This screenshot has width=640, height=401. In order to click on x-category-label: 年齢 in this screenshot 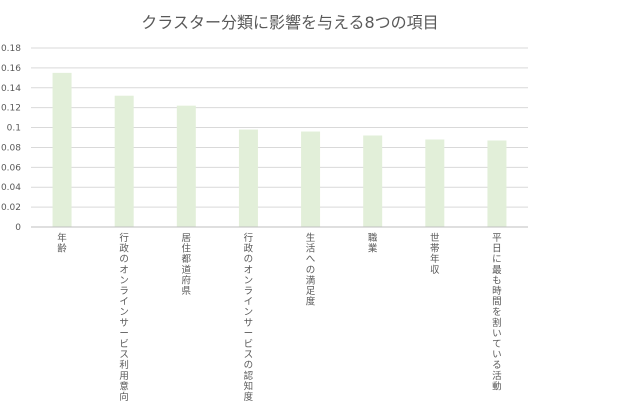, I will do `click(62, 243)`.